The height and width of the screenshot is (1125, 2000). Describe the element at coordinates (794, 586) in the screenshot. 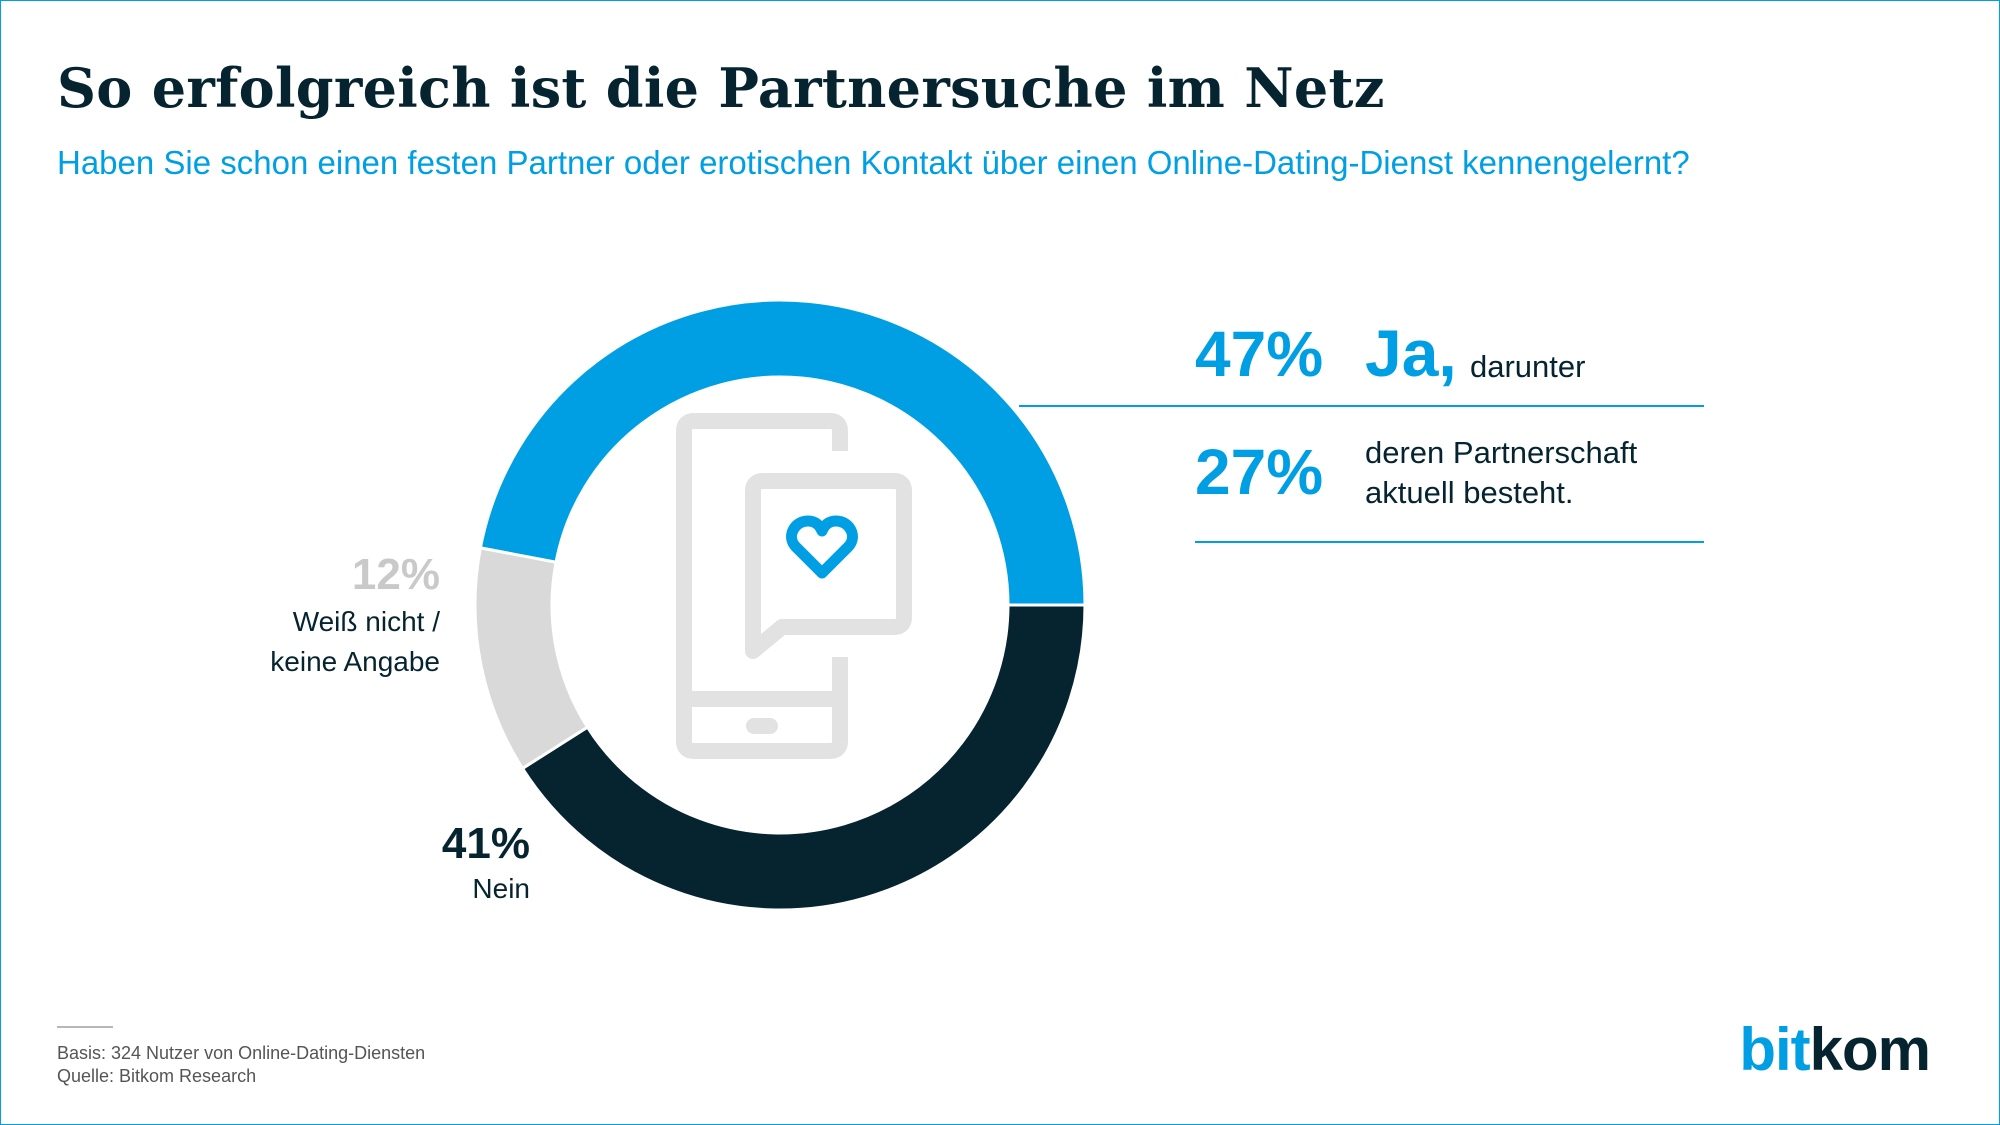

I see `phone-heart-icon` at that location.